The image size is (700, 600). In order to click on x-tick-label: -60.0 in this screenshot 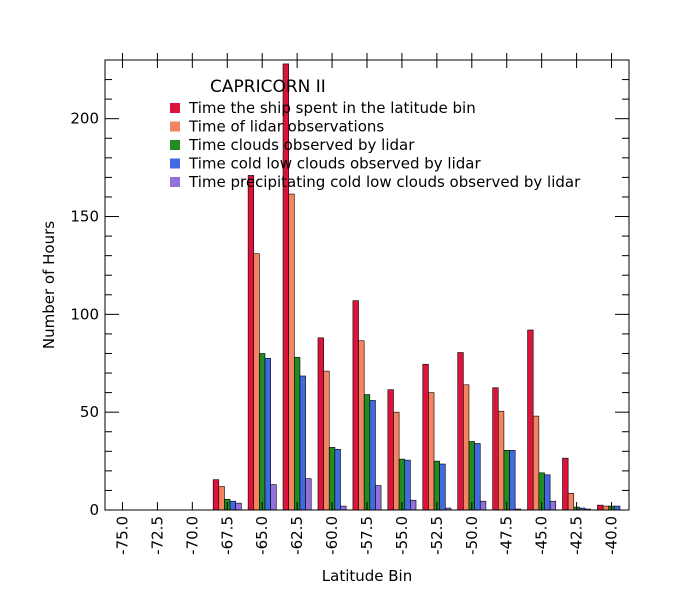, I will do `click(332, 535)`.